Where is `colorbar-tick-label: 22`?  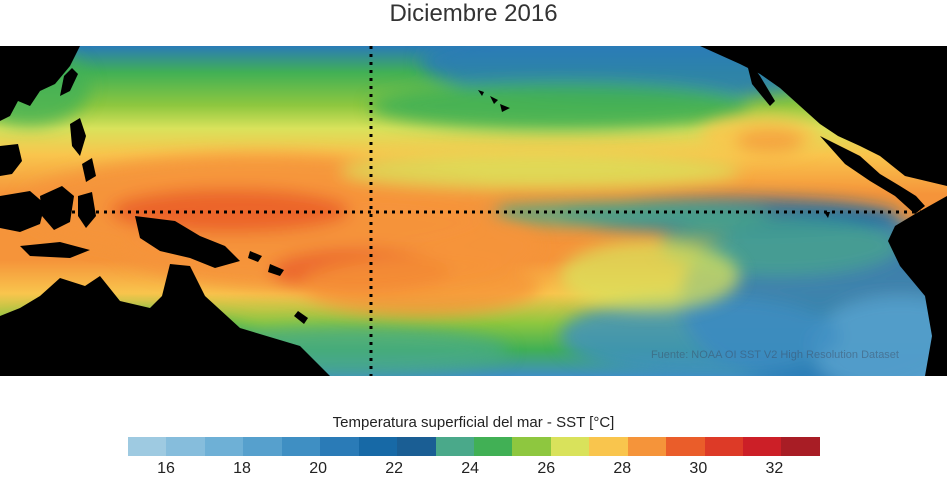 colorbar-tick-label: 22 is located at coordinates (394, 468).